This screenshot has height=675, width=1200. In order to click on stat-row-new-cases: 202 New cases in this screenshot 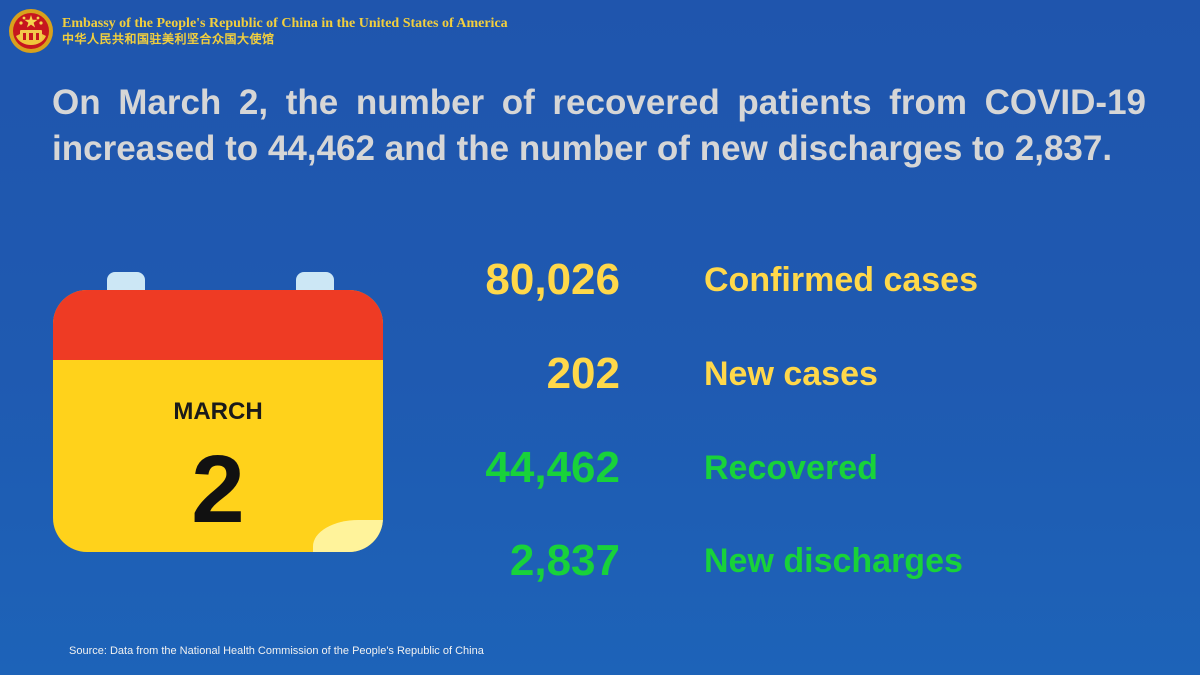, I will do `click(600, 374)`.